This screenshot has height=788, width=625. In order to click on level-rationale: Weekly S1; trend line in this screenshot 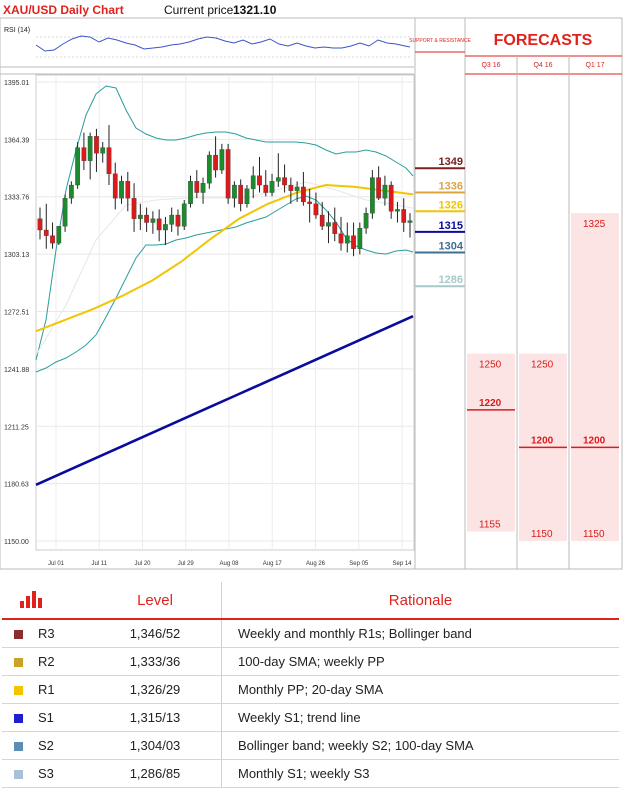, I will do `click(420, 717)`.